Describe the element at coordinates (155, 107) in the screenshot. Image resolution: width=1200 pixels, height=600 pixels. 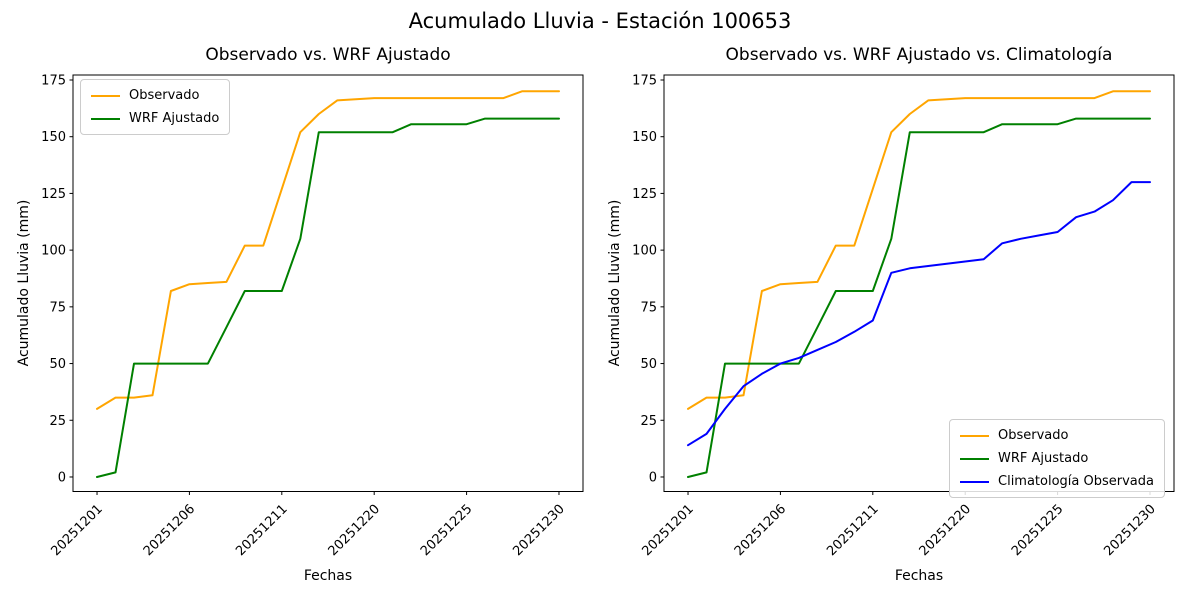
I see `left-chart-legend: Observado WRF Ajustado` at that location.